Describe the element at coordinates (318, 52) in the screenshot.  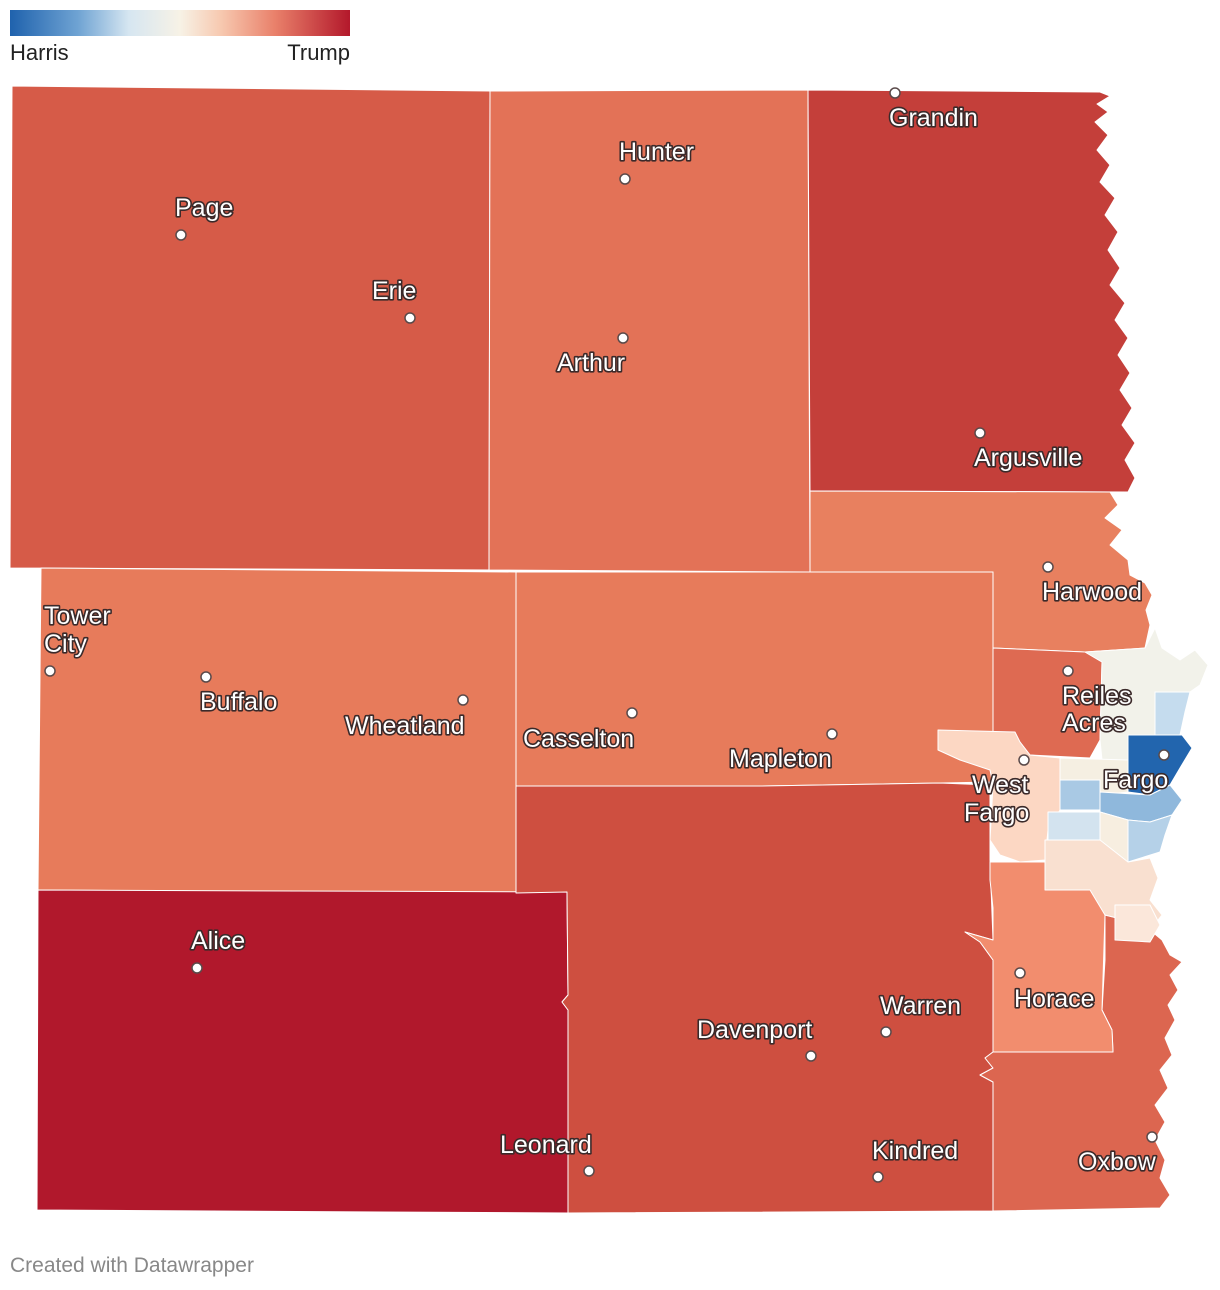
I see `legend-trump-label: Trump` at that location.